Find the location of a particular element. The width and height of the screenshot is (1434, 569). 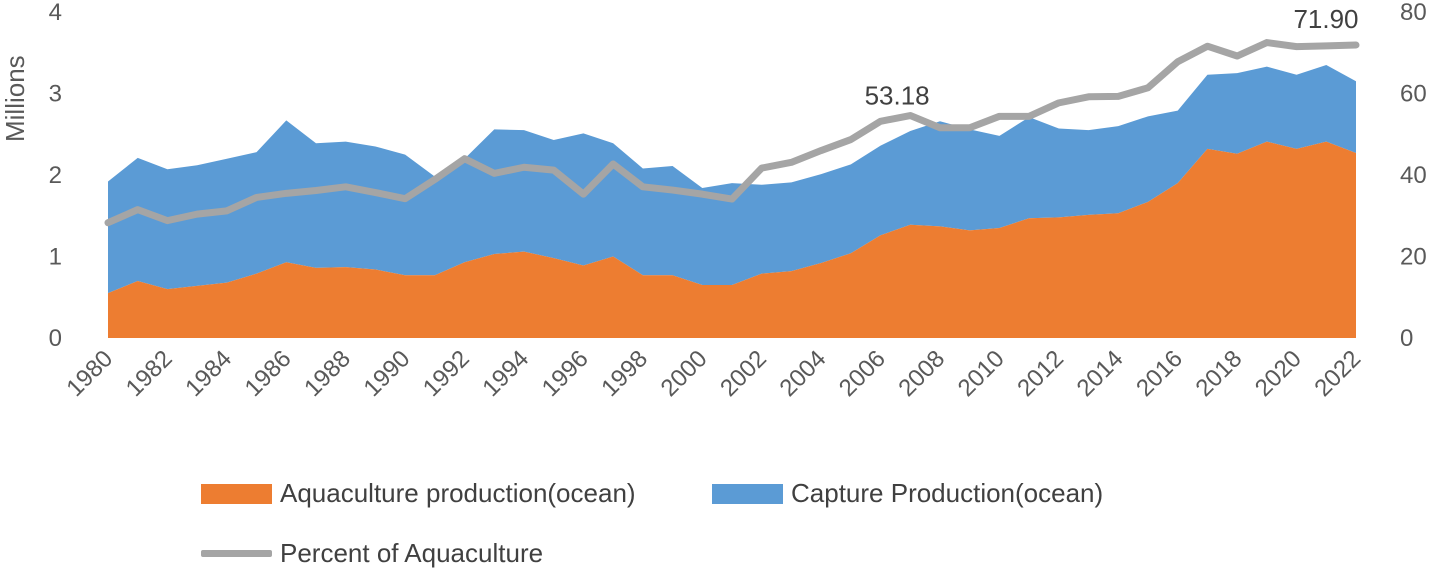

x-tick-label: 1992 is located at coordinates (446, 373).